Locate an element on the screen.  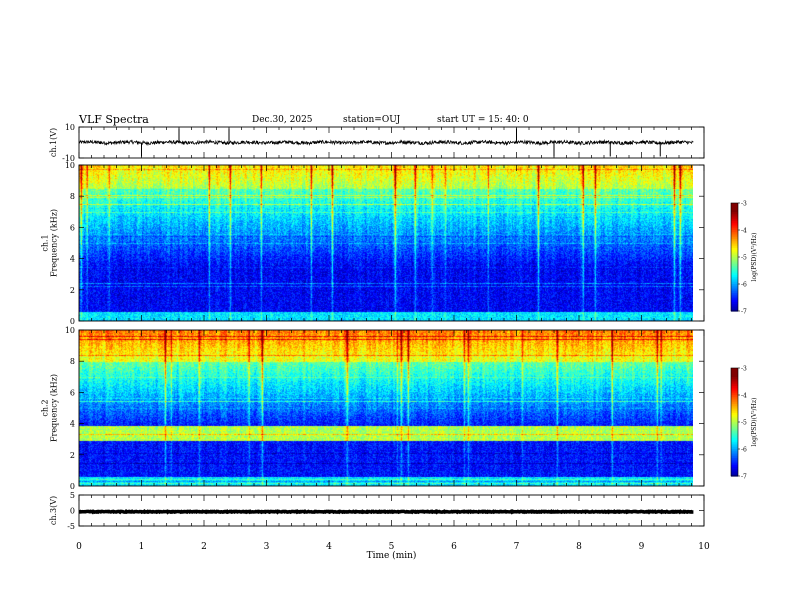
x-tick-label: 3 is located at coordinates (267, 547).